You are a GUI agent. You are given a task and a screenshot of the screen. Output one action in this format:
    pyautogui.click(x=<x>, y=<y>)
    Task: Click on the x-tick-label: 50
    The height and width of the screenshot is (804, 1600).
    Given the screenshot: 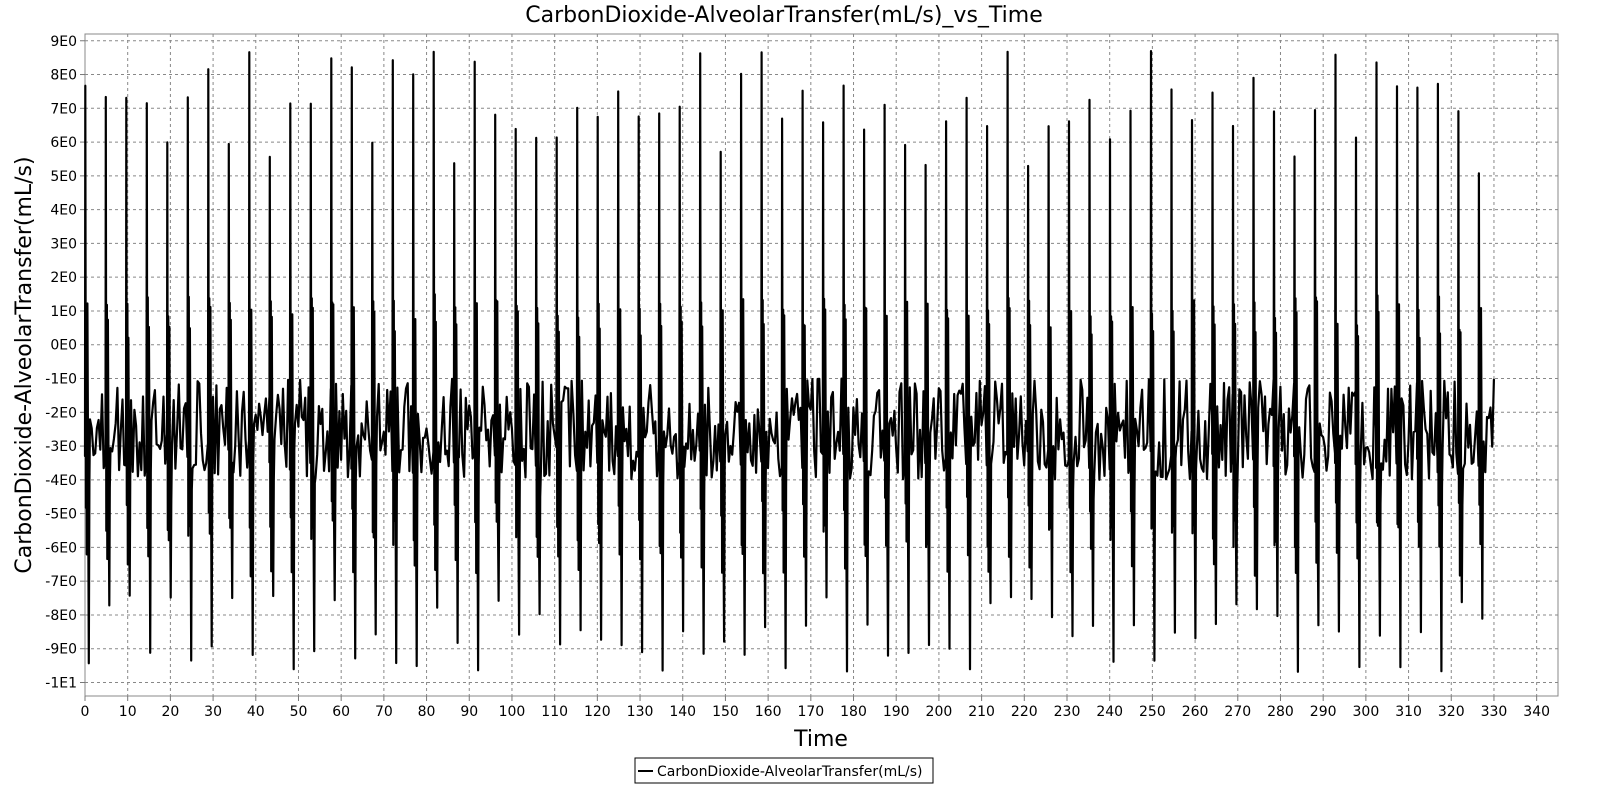 What is the action you would take?
    pyautogui.click(x=299, y=712)
    